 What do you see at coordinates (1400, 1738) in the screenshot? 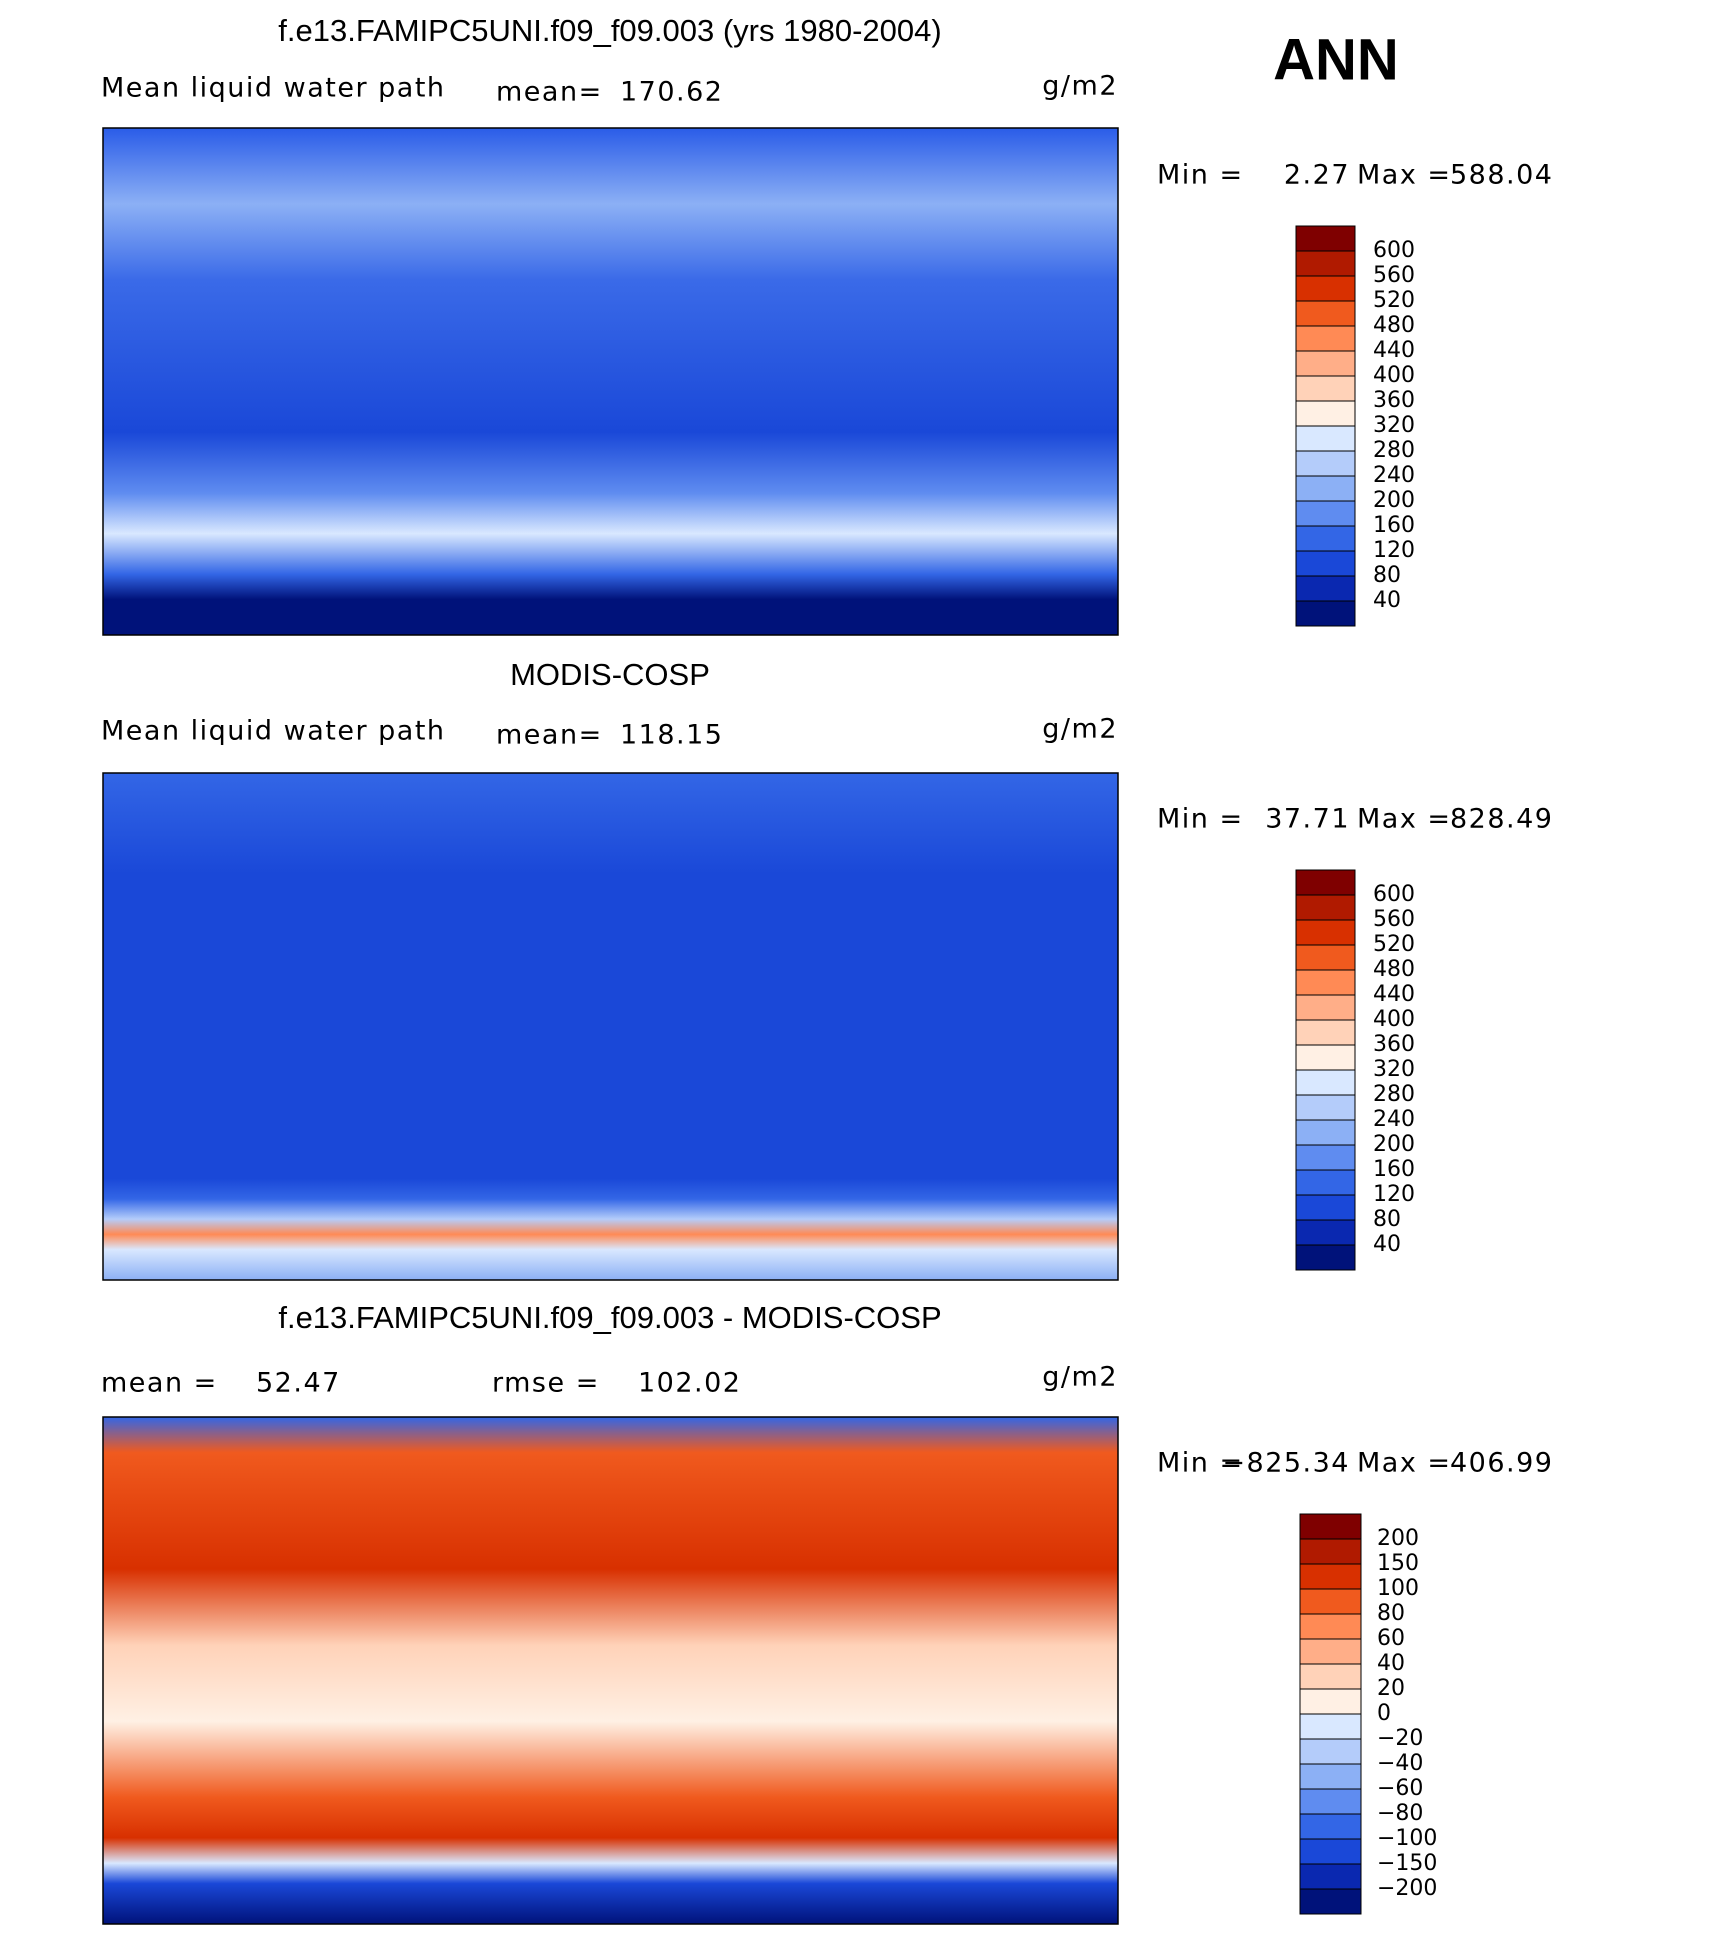
I see `level-label: −20` at bounding box center [1400, 1738].